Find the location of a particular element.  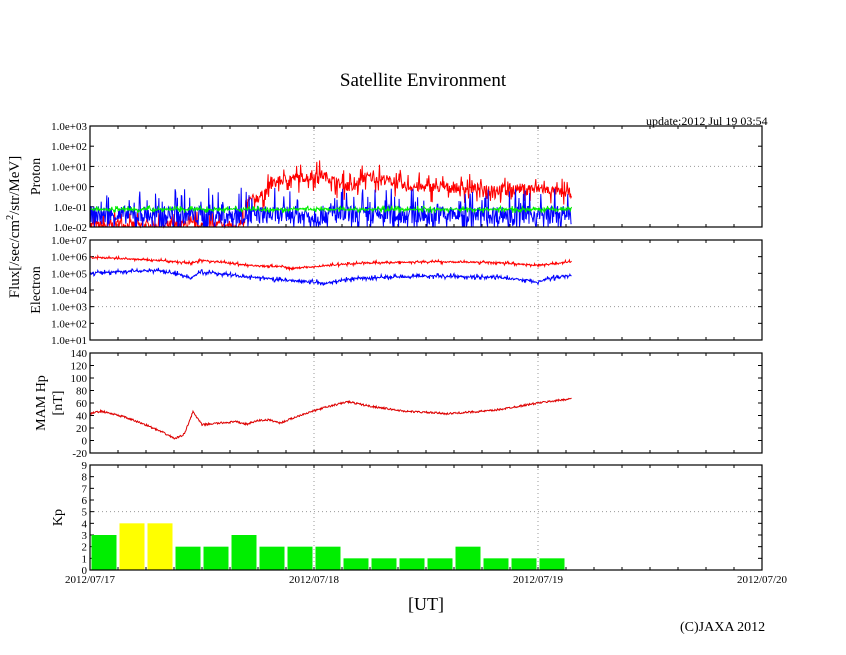

y-tick-label: 60 is located at coordinates (82, 404).